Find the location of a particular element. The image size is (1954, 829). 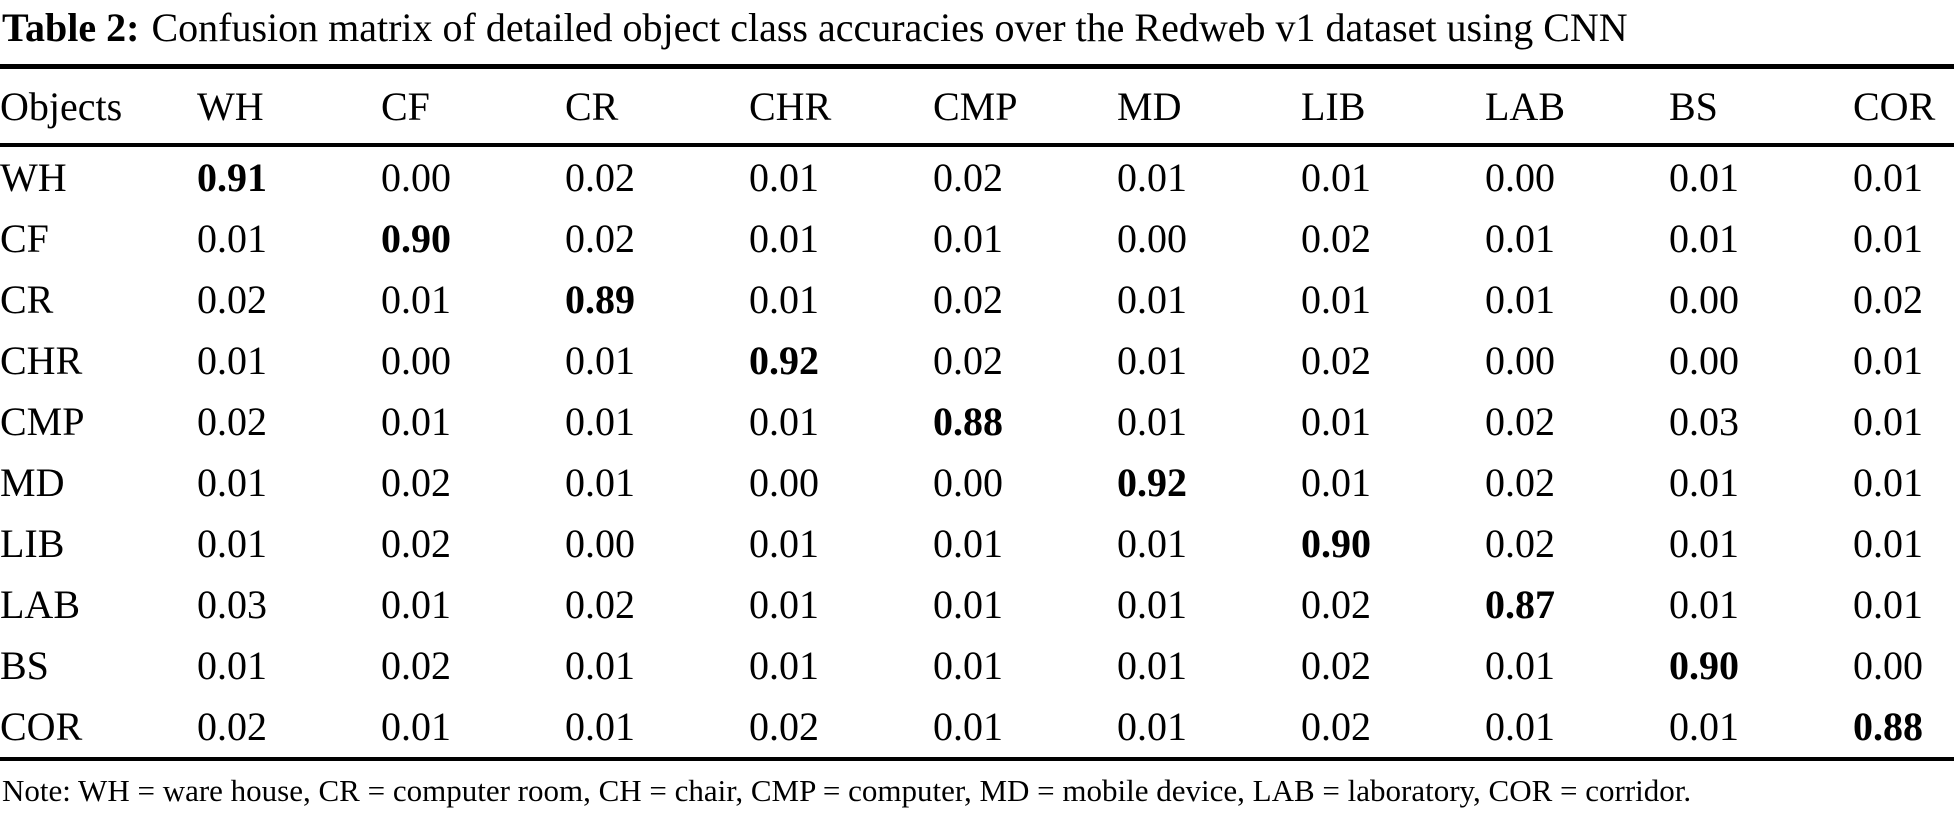

col-header: CHR is located at coordinates (790, 106).